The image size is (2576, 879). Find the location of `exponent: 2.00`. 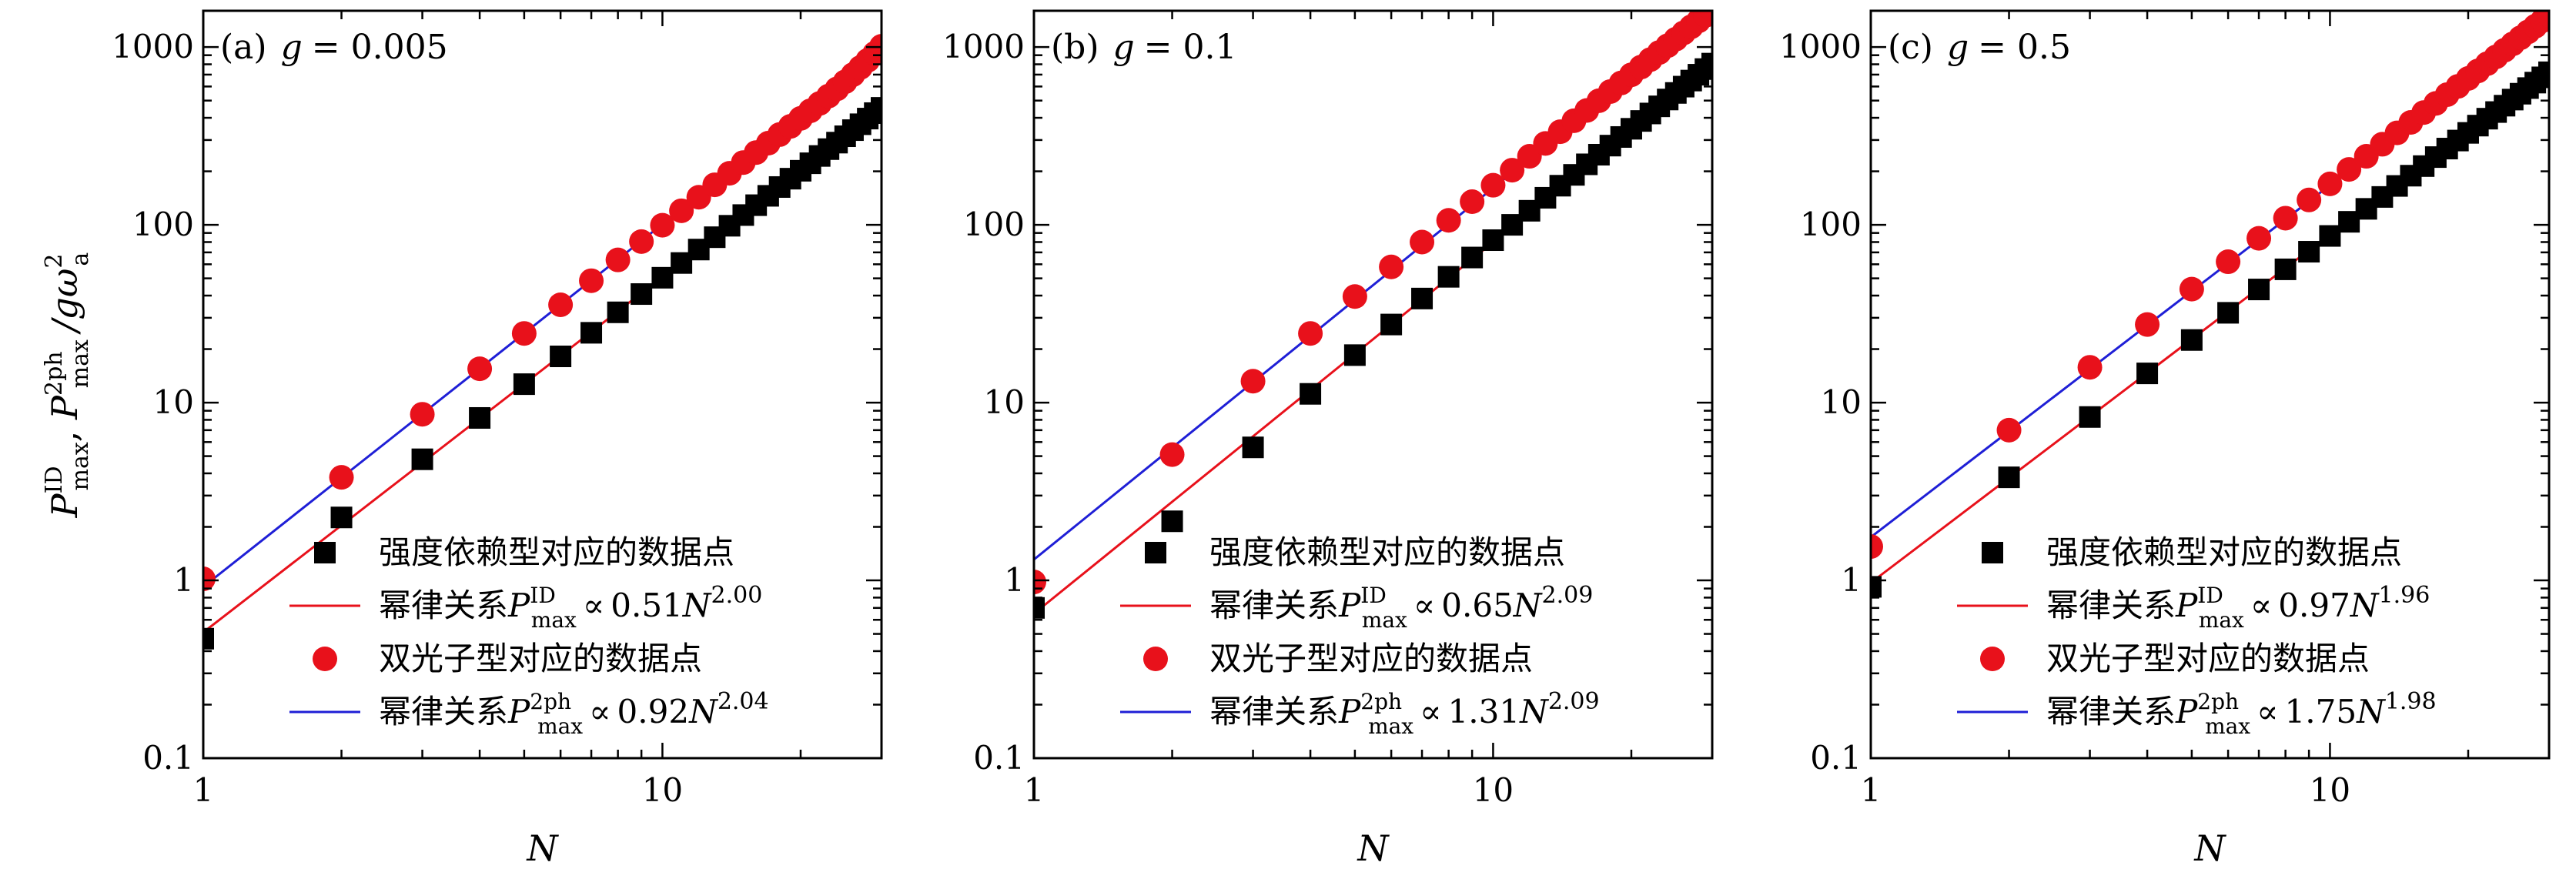

exponent: 2.00 is located at coordinates (737, 596).